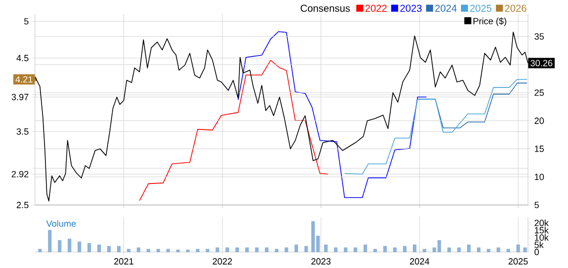  I want to click on legend-label: 2025, so click(481, 8).